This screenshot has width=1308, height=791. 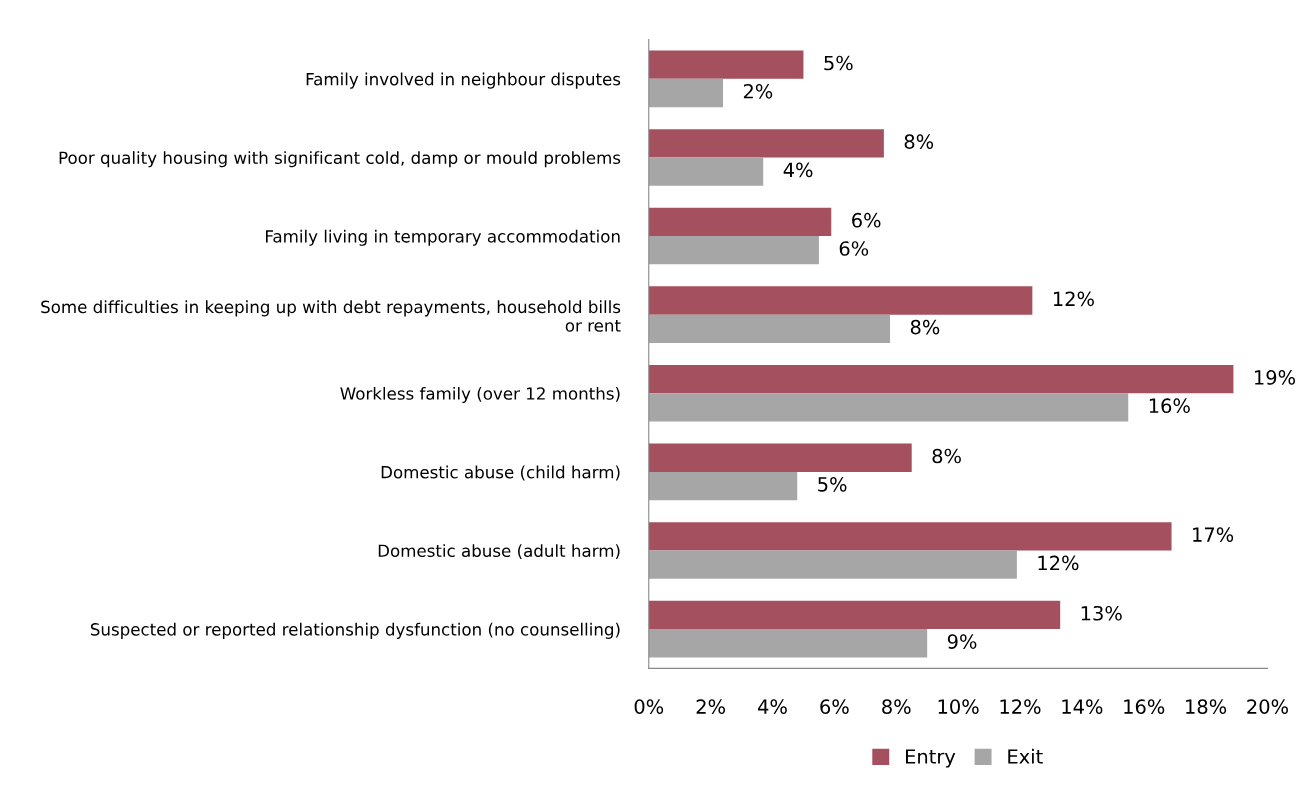 I want to click on x-tick-label: 10%, so click(x=958, y=706).